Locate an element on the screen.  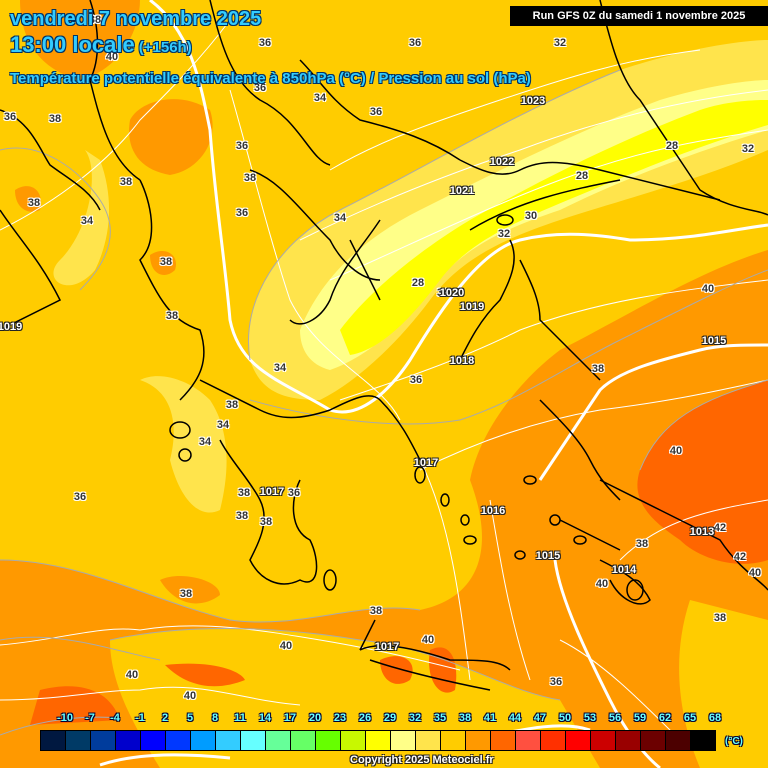
theta-e-label: 30 is located at coordinates (531, 216).